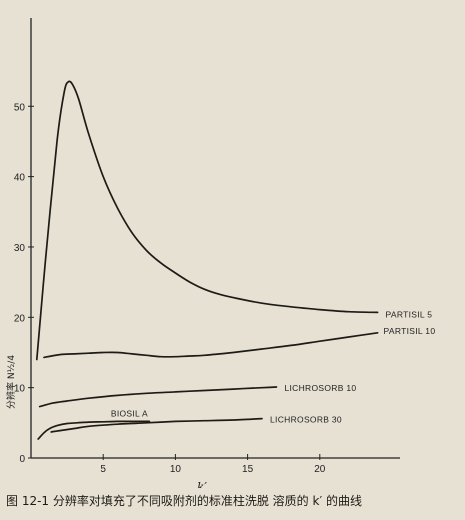  I want to click on series-label-biosil-a: BIOSIL A, so click(129, 413).